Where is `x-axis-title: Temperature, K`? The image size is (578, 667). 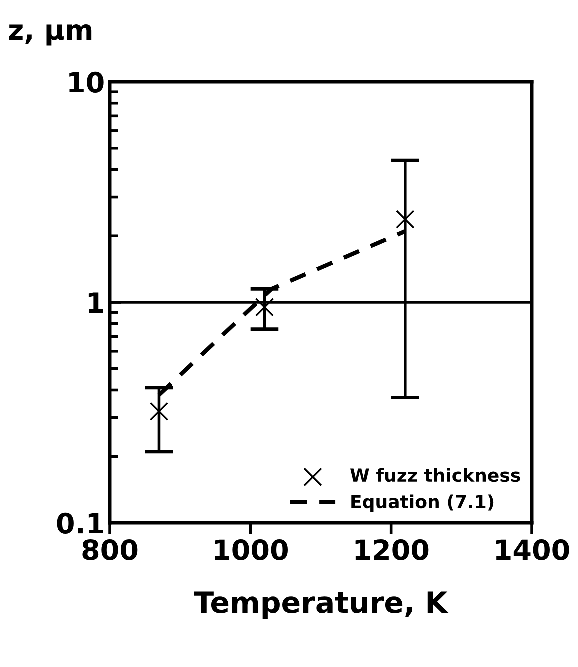
x-axis-title: Temperature, K is located at coordinates (321, 606).